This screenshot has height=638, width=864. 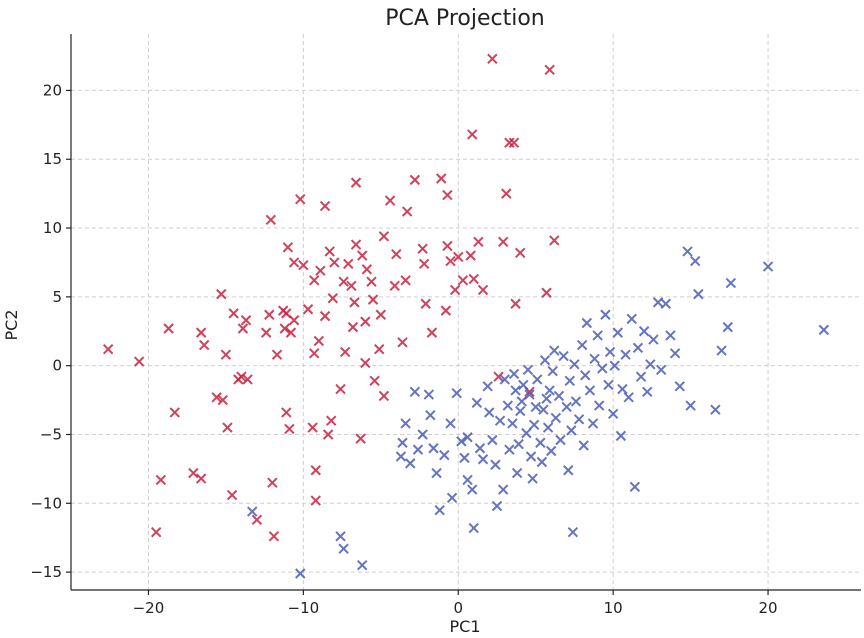 What do you see at coordinates (52, 159) in the screenshot?
I see `y-tick-label: 15` at bounding box center [52, 159].